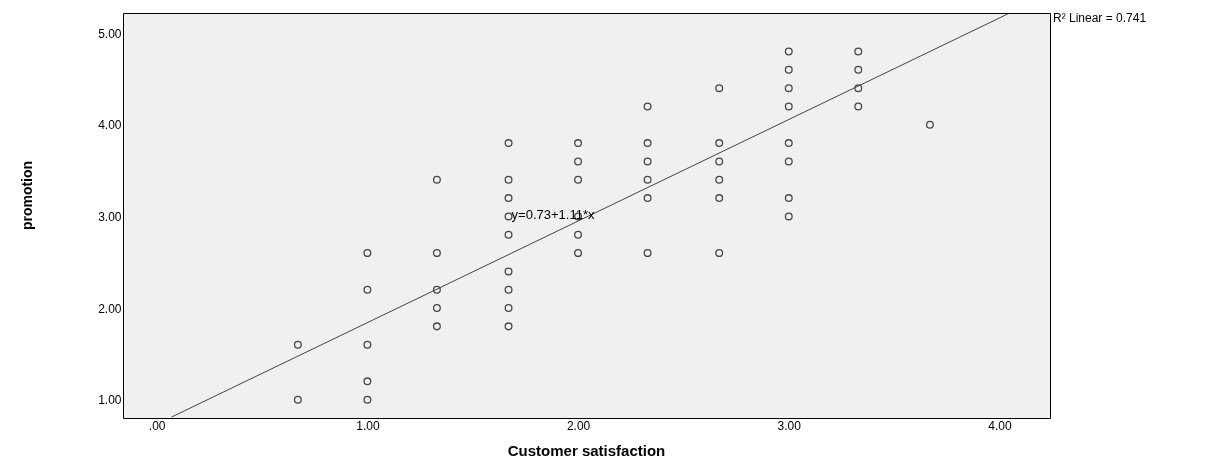 The height and width of the screenshot is (463, 1228). I want to click on x-tick-label: 4.00, so click(1000, 425).